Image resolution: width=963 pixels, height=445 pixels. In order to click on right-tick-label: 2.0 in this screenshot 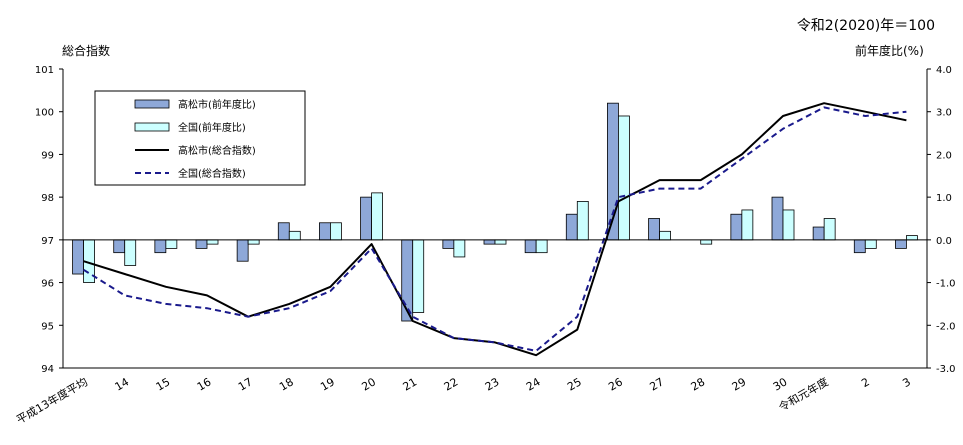, I will do `click(944, 155)`.